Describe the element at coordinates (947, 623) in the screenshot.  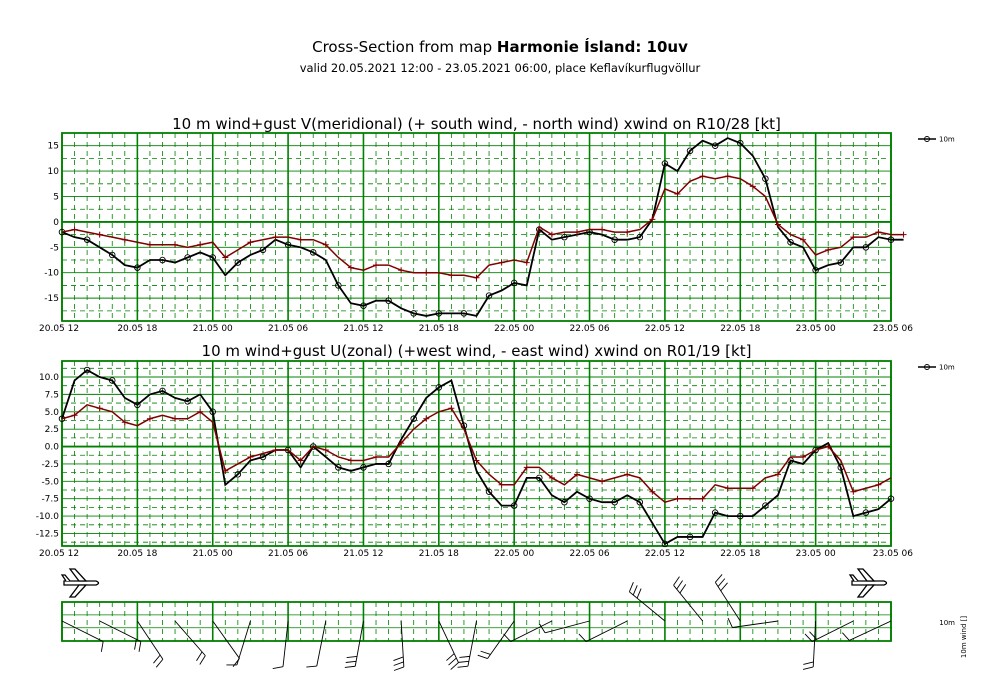
I see `barb-legend-label: 10m` at that location.